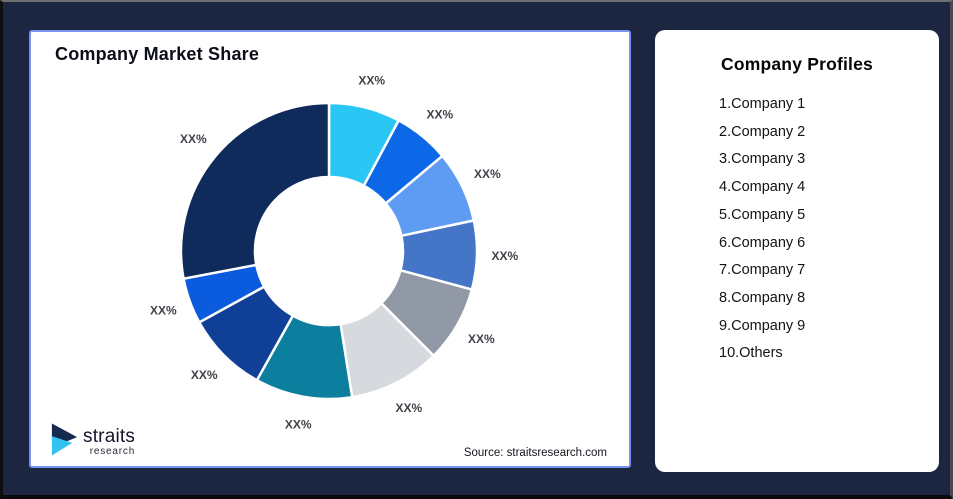 This screenshot has height=499, width=953. I want to click on company-list-item: 3.Company 3, so click(762, 159).